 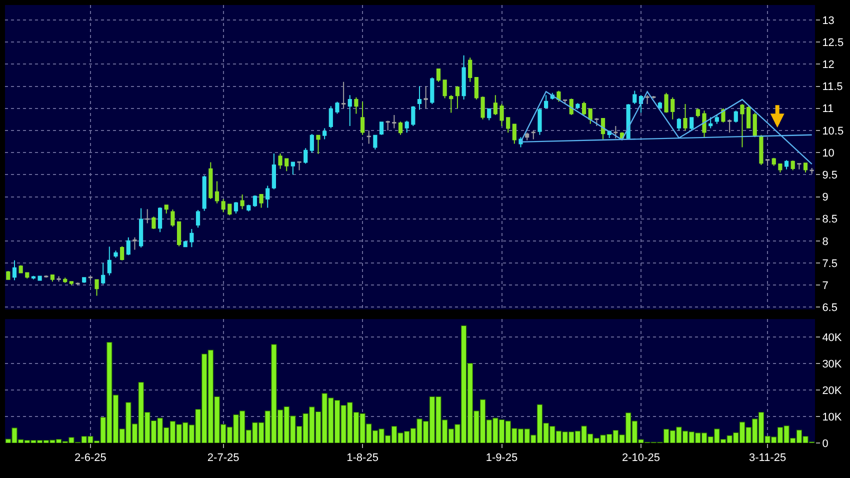 I want to click on y-tick-label: 6.5, so click(x=830, y=308).